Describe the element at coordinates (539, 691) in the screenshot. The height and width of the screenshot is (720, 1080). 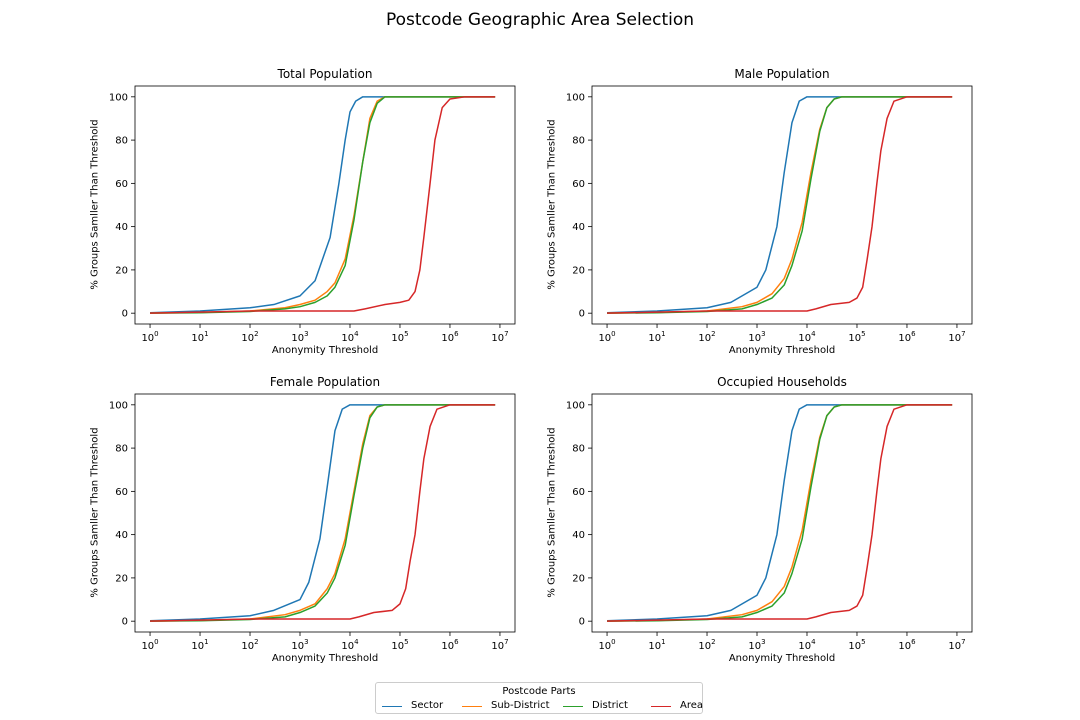
I see `legend-title: Postcode Parts` at that location.